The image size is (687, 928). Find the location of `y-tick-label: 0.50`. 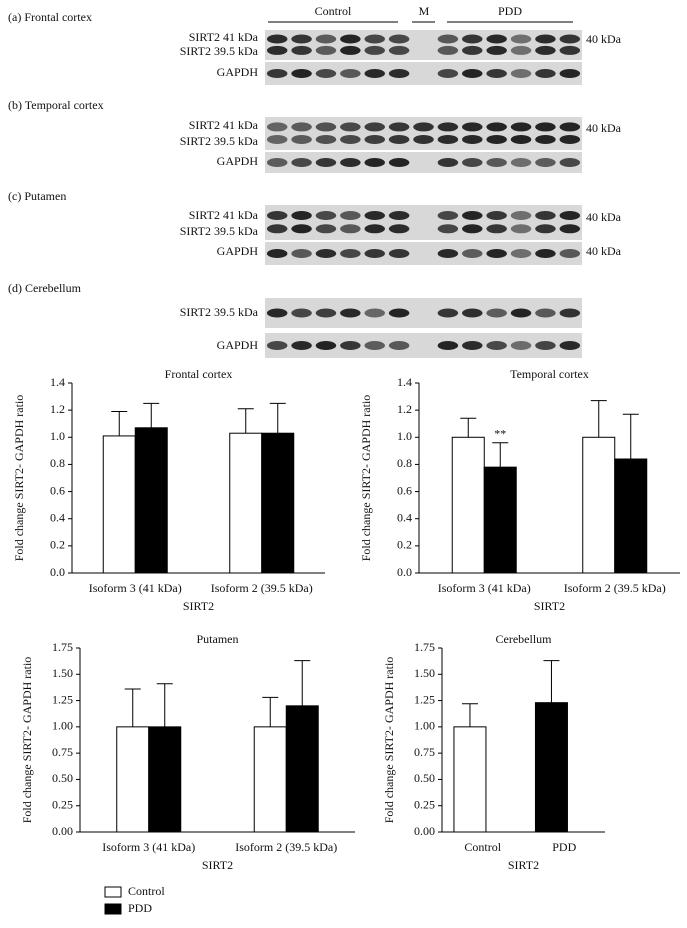

y-tick-label: 0.50 is located at coordinates (62, 778).